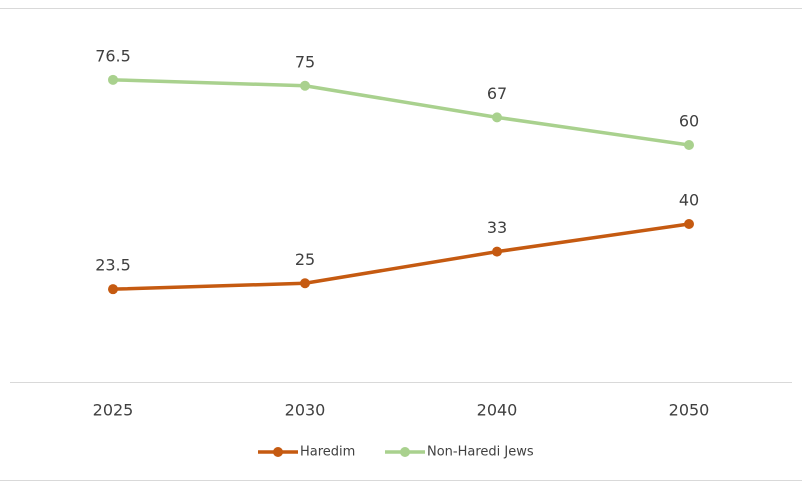 The height and width of the screenshot is (485, 802). What do you see at coordinates (113, 265) in the screenshot?
I see `data-label: 23.5` at bounding box center [113, 265].